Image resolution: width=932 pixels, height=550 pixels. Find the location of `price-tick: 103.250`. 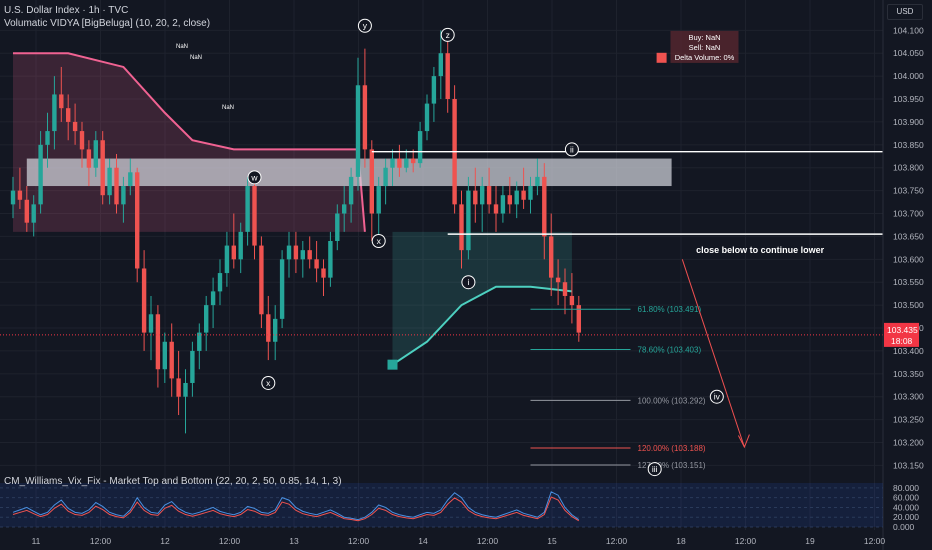

price-tick: 103.250 is located at coordinates (908, 420).